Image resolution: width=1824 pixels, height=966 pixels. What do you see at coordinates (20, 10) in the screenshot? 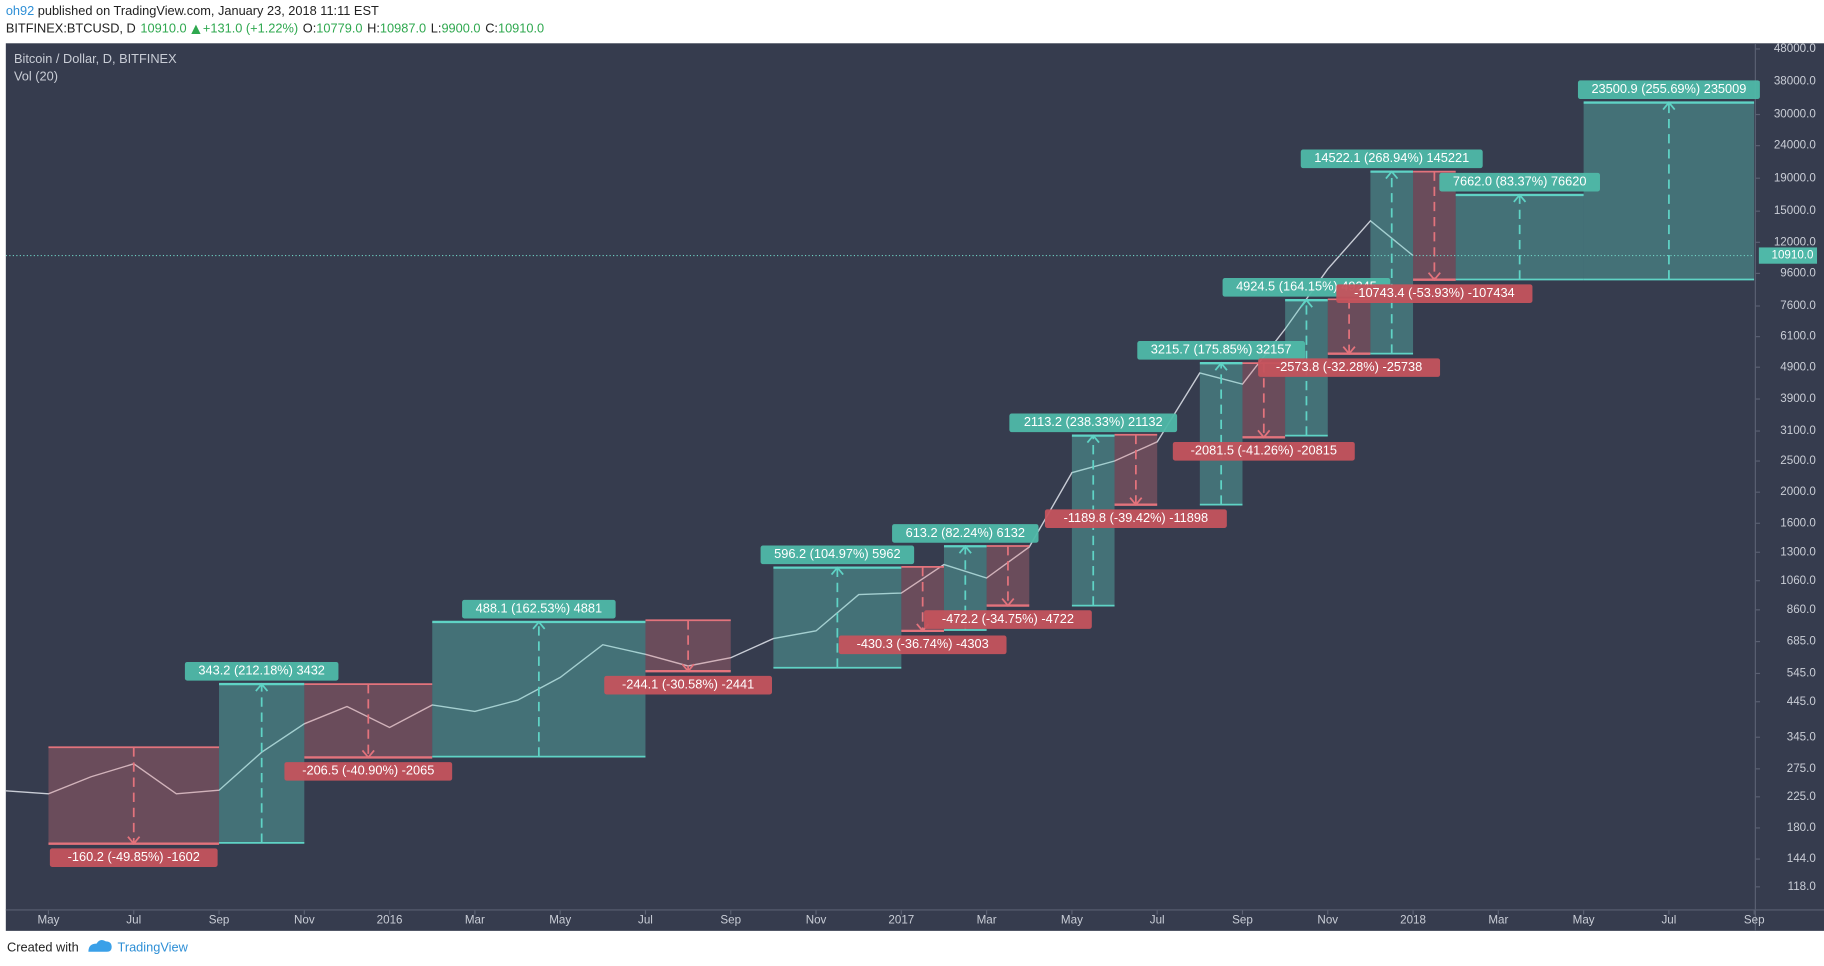
I see `author: oh92` at bounding box center [20, 10].